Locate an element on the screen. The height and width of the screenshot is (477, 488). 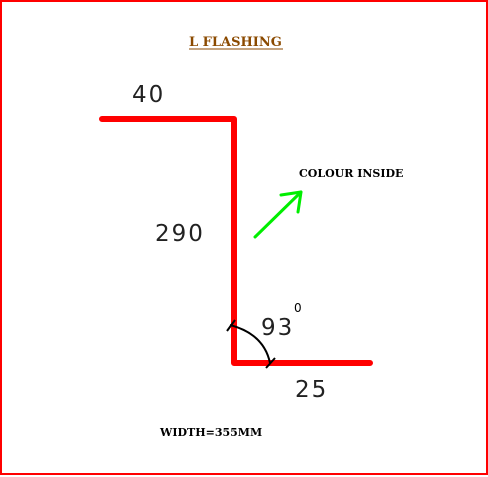
colour-inside-note: COLOUR INSIDE is located at coordinates (351, 173).